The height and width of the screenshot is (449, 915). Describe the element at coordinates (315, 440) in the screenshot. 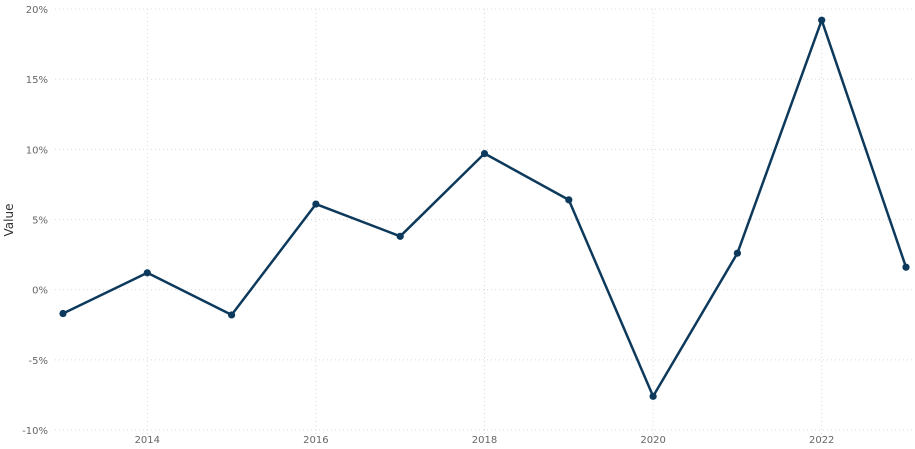

I see `x-tick-label: 2016` at that location.